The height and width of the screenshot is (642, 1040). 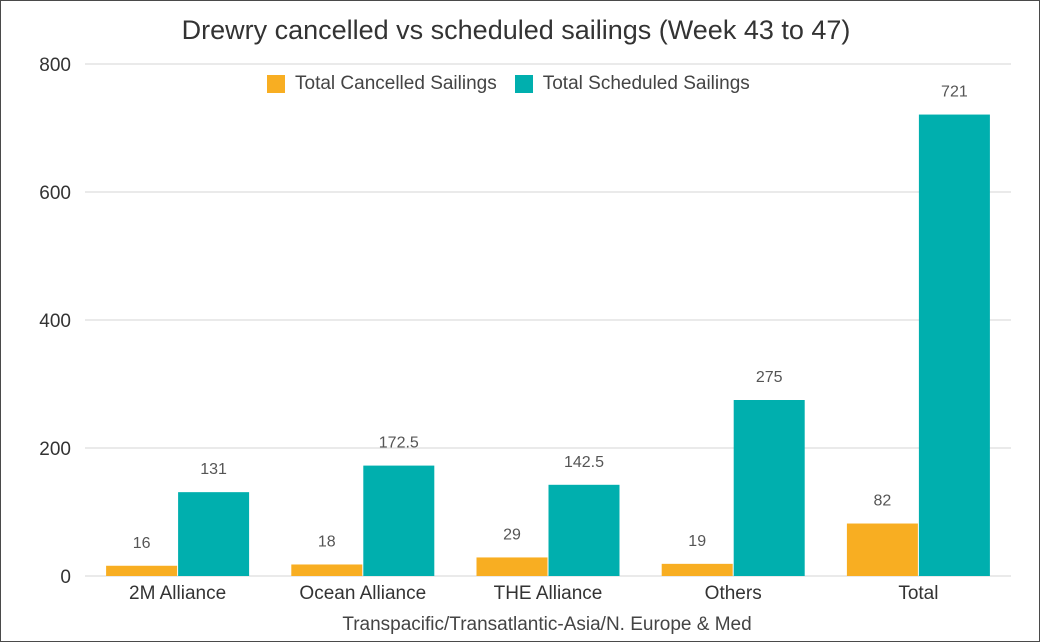 I want to click on data-label: 721, so click(x=954, y=92).